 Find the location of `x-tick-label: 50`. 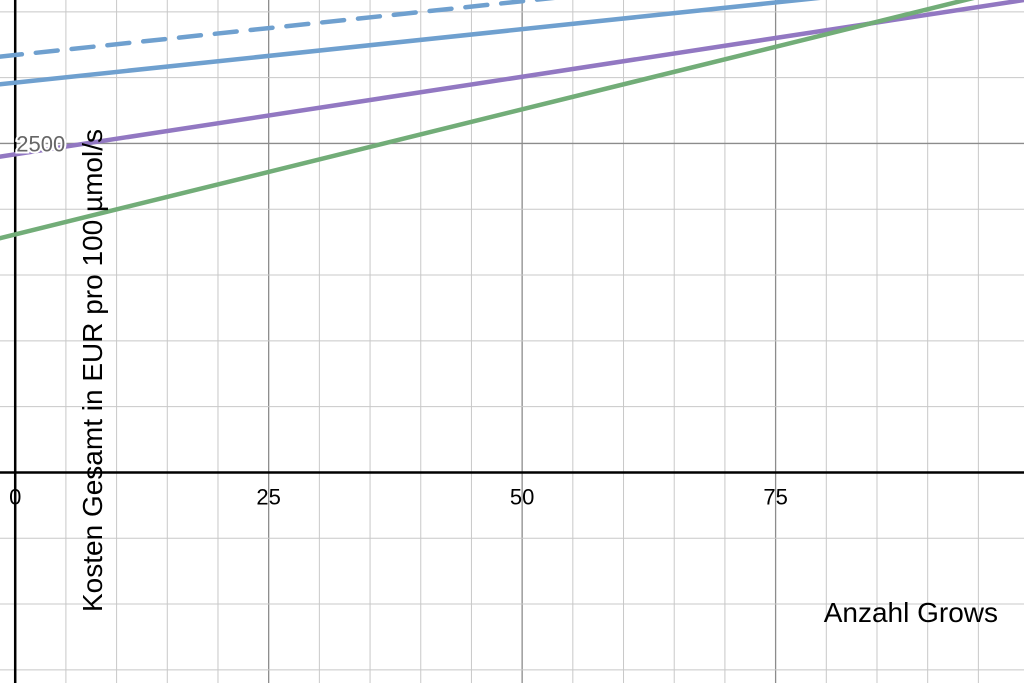

x-tick-label: 50 is located at coordinates (522, 496).